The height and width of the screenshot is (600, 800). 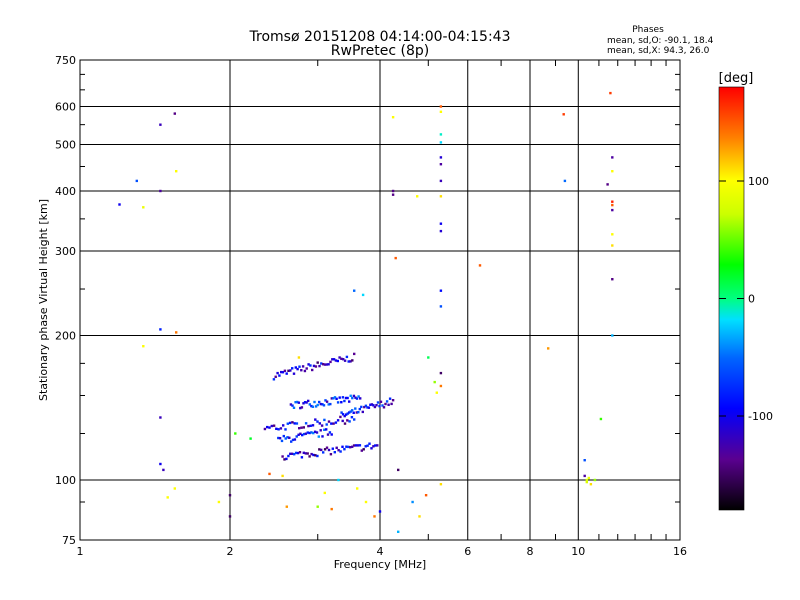 I want to click on y-tick-label: 100, so click(x=65, y=480).